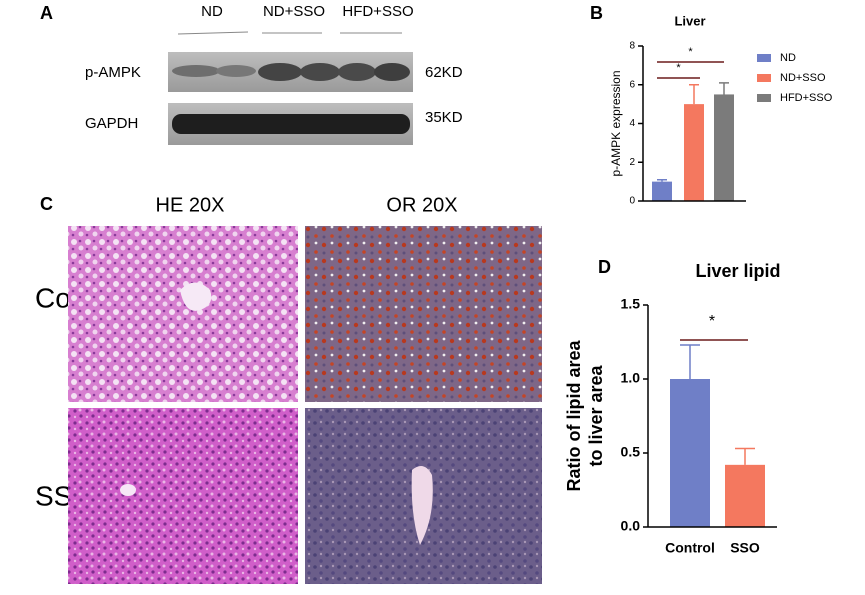 The image size is (865, 595). I want to click on blot-column: ND, so click(212, 11).